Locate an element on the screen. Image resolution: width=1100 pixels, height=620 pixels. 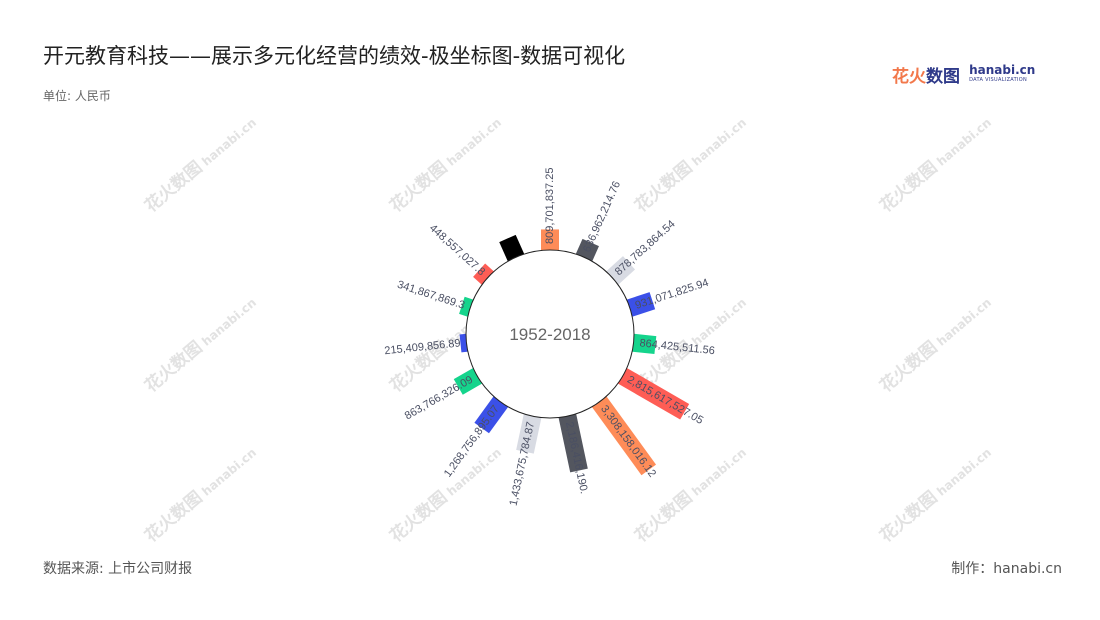
value-label: 878,783,864.54 is located at coordinates (645, 248).